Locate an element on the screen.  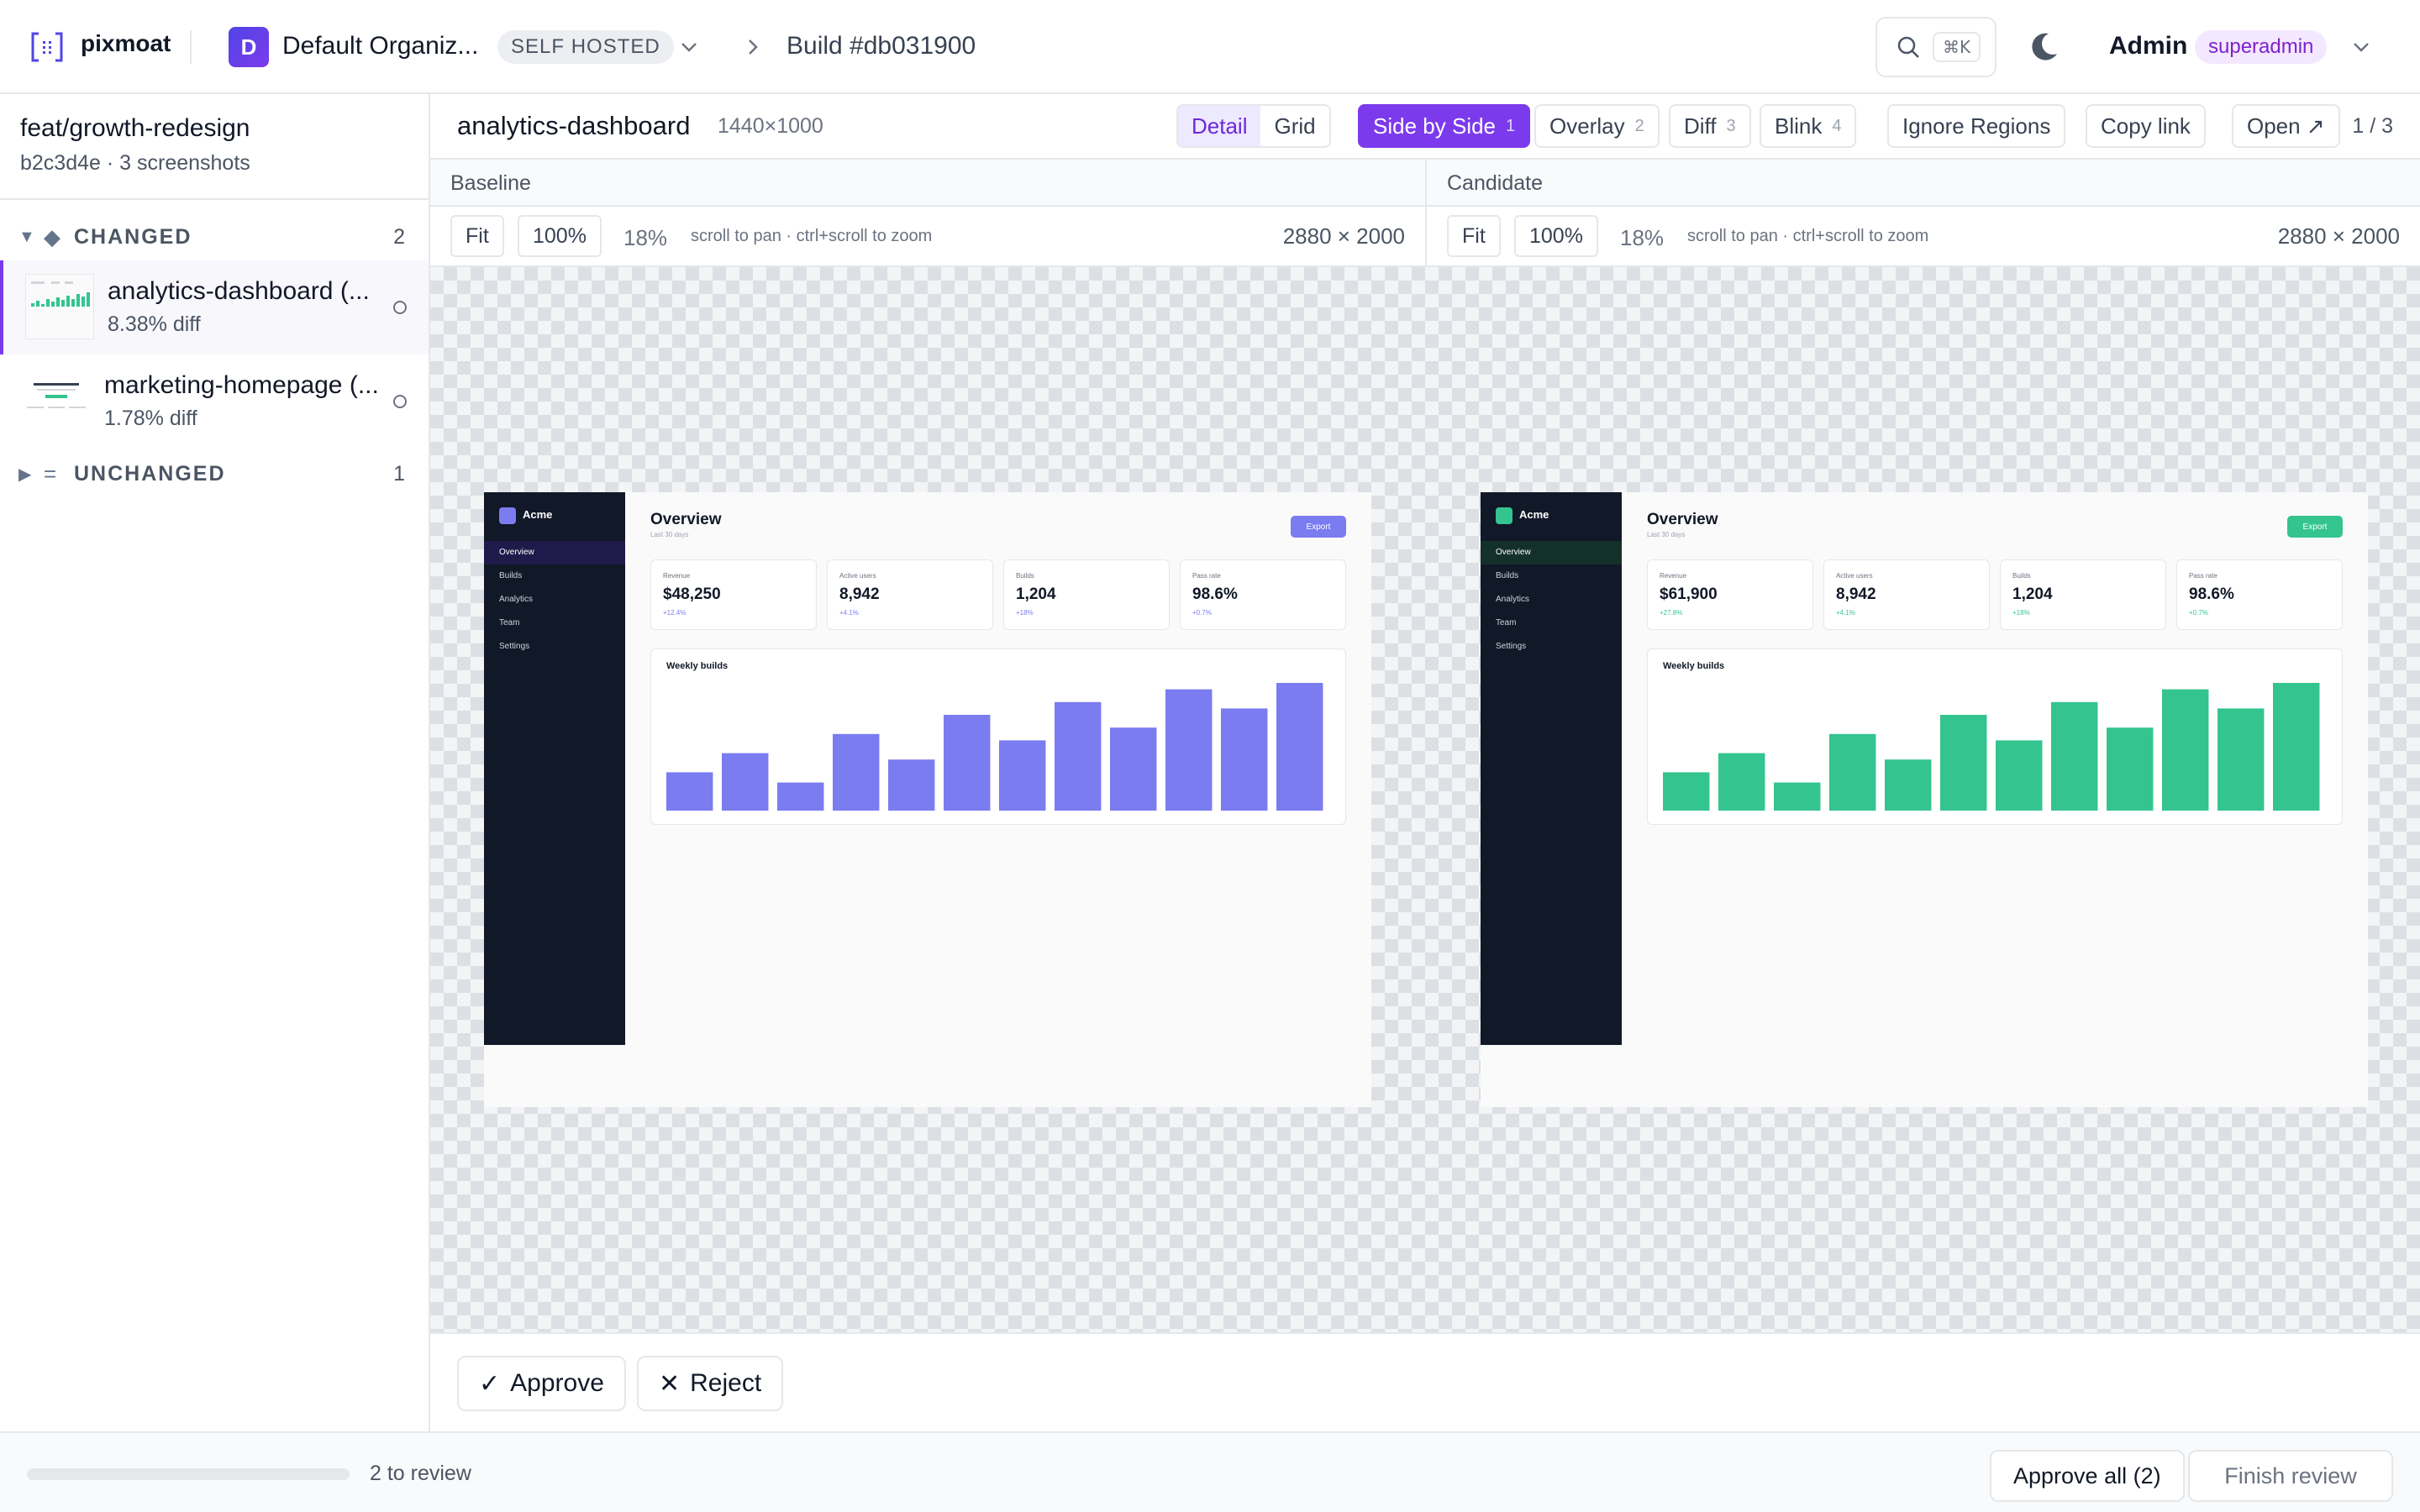
group-count: 1 is located at coordinates (399, 473).